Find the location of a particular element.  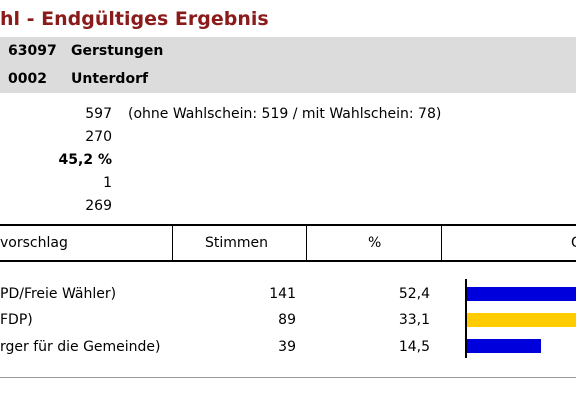

column-header-votes: Stimmen is located at coordinates (237, 243).